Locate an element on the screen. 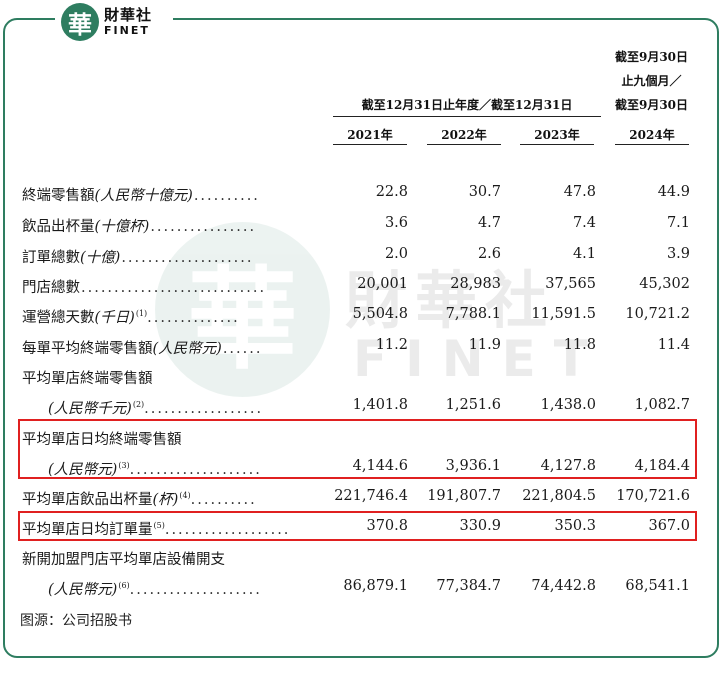 This screenshot has height=680, width=723. table-cell: 47.8 is located at coordinates (579, 192).